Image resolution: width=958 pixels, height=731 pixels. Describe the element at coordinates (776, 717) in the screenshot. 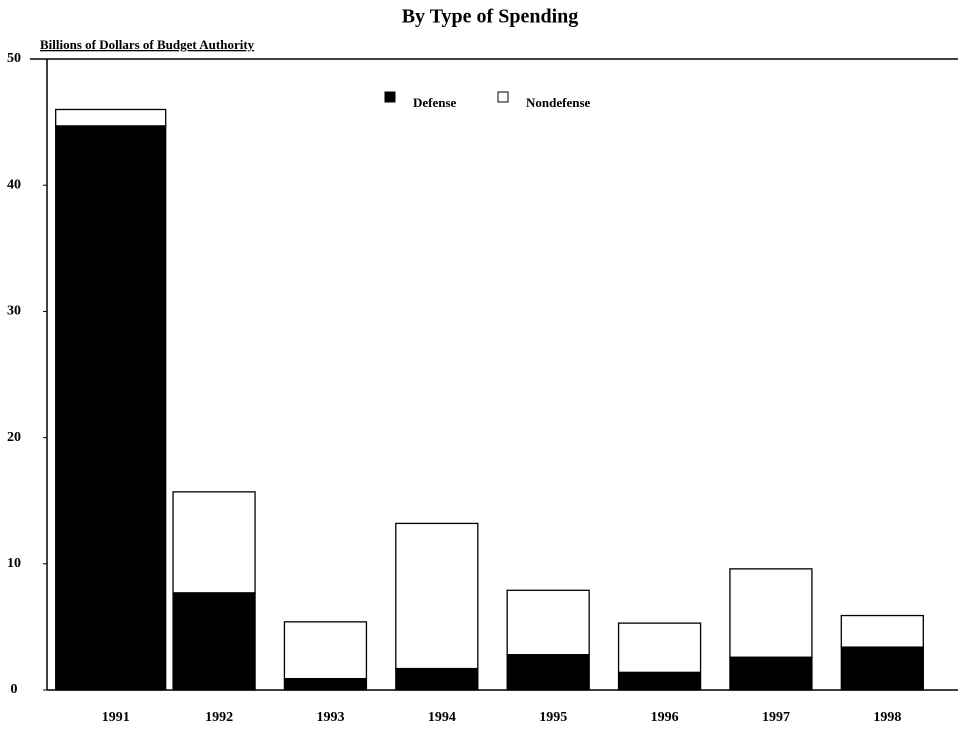

I see `x-tick-label: 1997` at that location.